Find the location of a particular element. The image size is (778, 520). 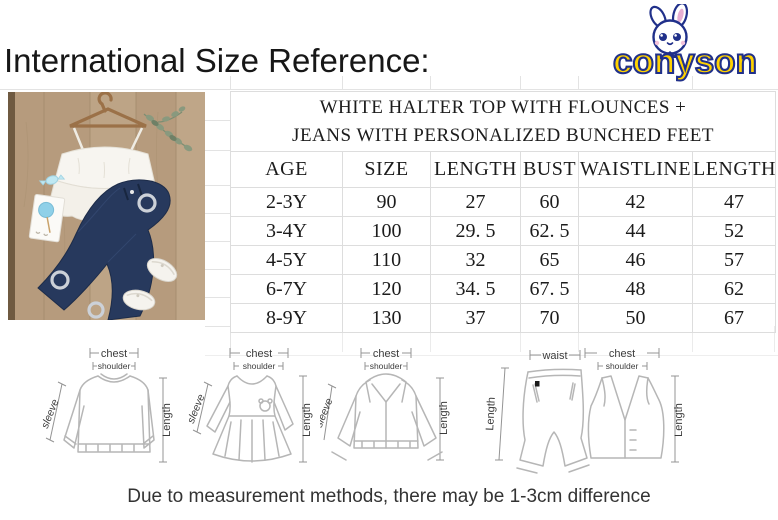

bunny-icon is located at coordinates (669, 31).